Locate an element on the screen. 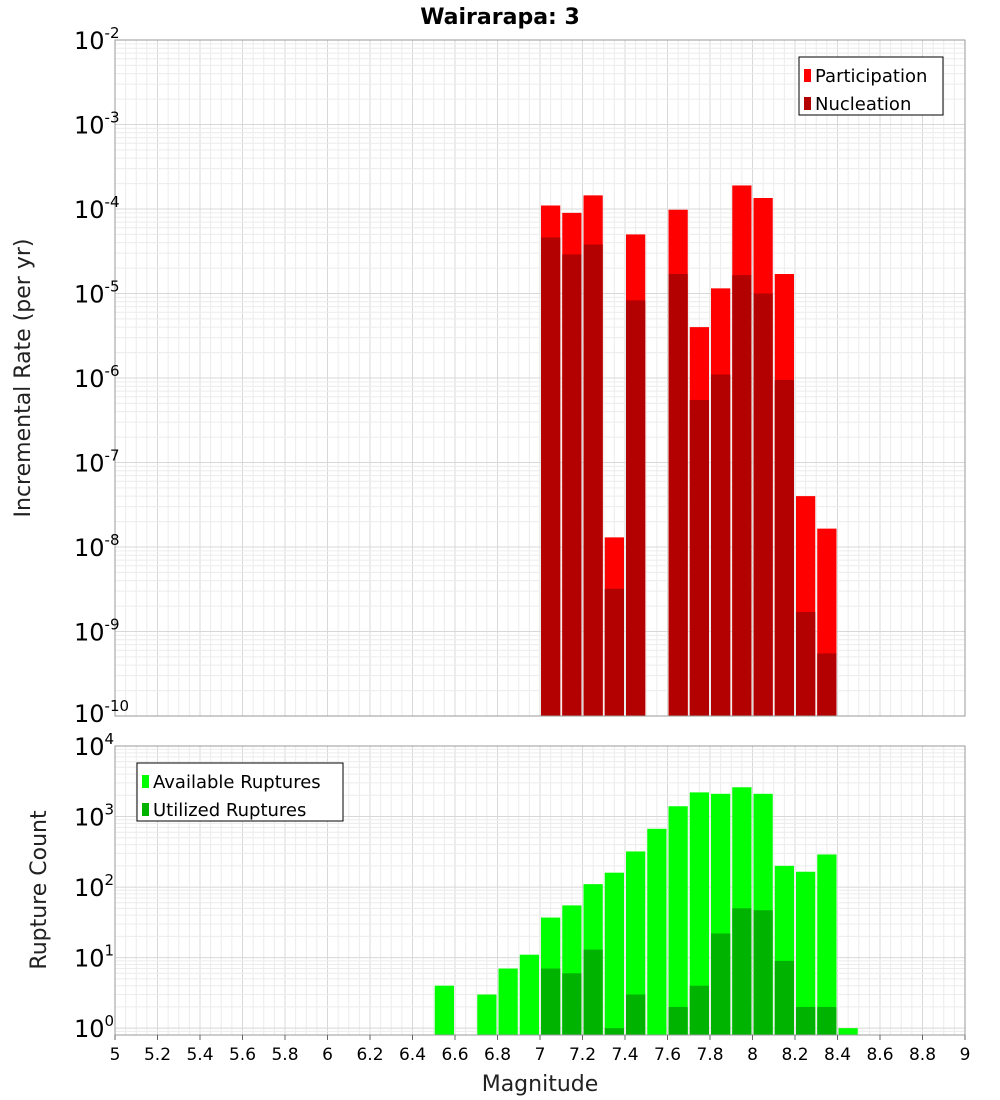 This screenshot has height=1100, width=1000. bottom-y-axis-label: Rupture Count is located at coordinates (39, 890).